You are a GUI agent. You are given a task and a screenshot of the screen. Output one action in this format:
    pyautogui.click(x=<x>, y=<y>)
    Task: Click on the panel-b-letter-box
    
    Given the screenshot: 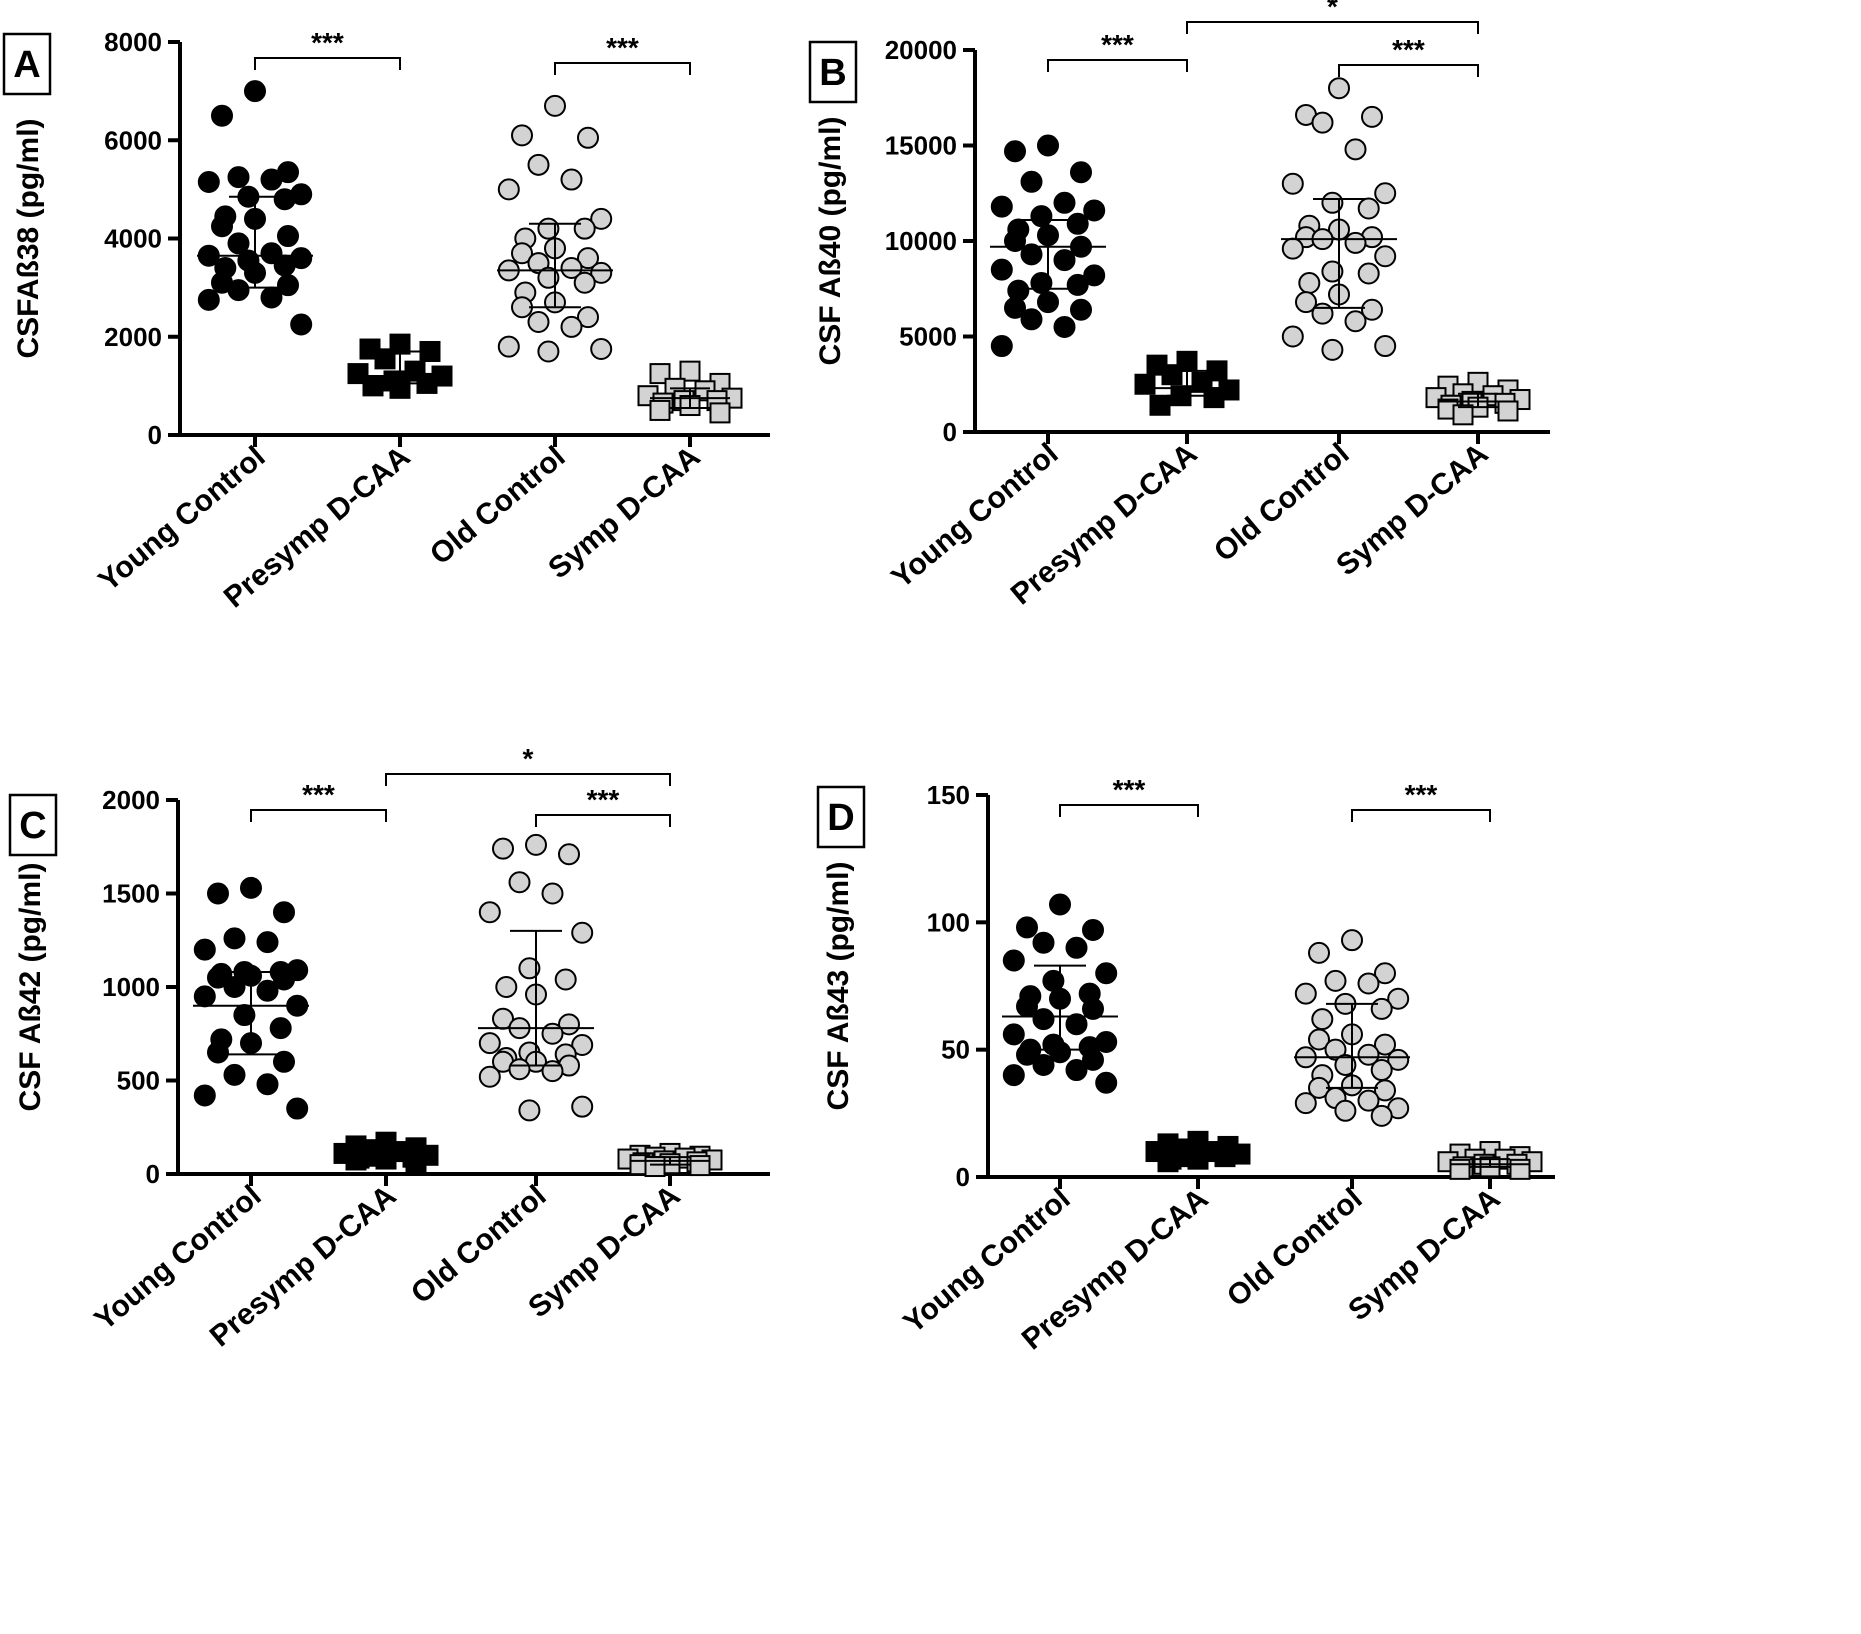 What is the action you would take?
    pyautogui.click(x=833, y=72)
    